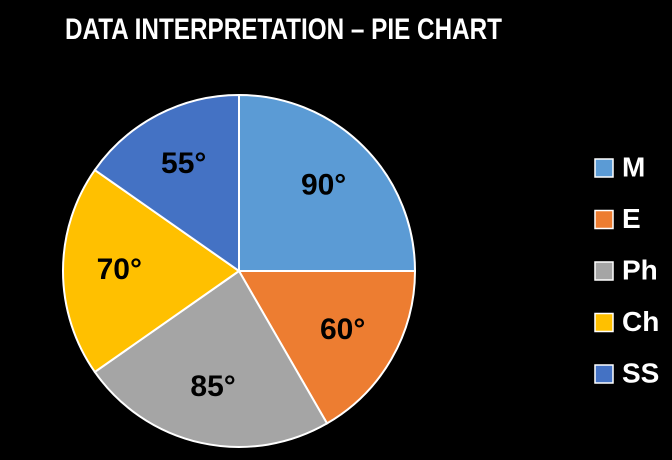  What do you see at coordinates (631, 218) in the screenshot?
I see `legend-label: E` at bounding box center [631, 218].